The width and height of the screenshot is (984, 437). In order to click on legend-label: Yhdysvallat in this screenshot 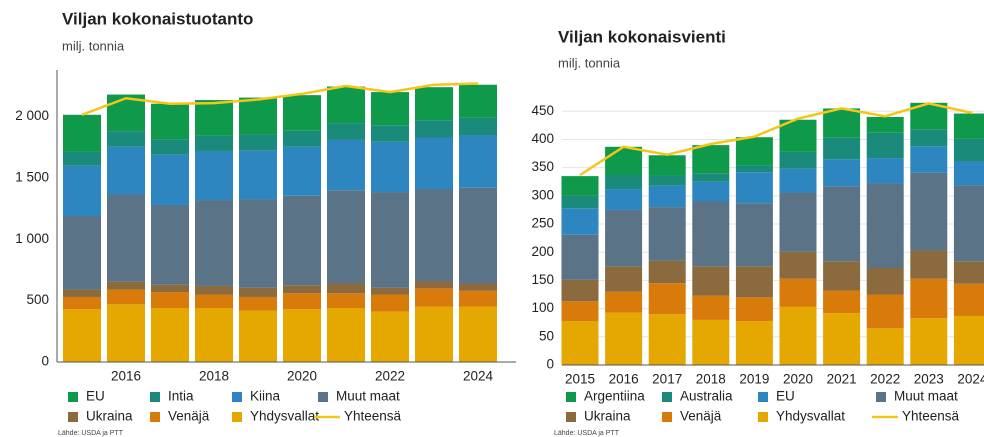, I will do `click(810, 416)`.